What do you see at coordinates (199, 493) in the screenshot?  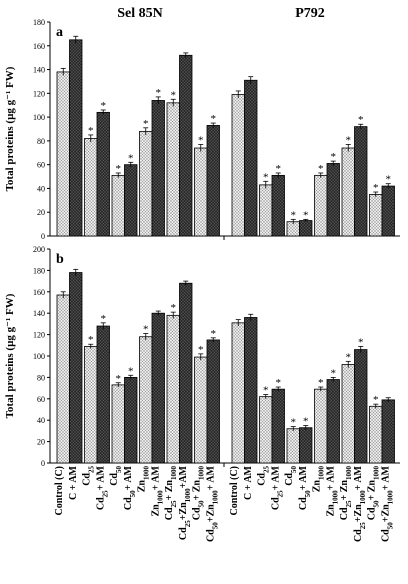 I see `x-category-label: Cd50+ Zn1000` at bounding box center [199, 493].